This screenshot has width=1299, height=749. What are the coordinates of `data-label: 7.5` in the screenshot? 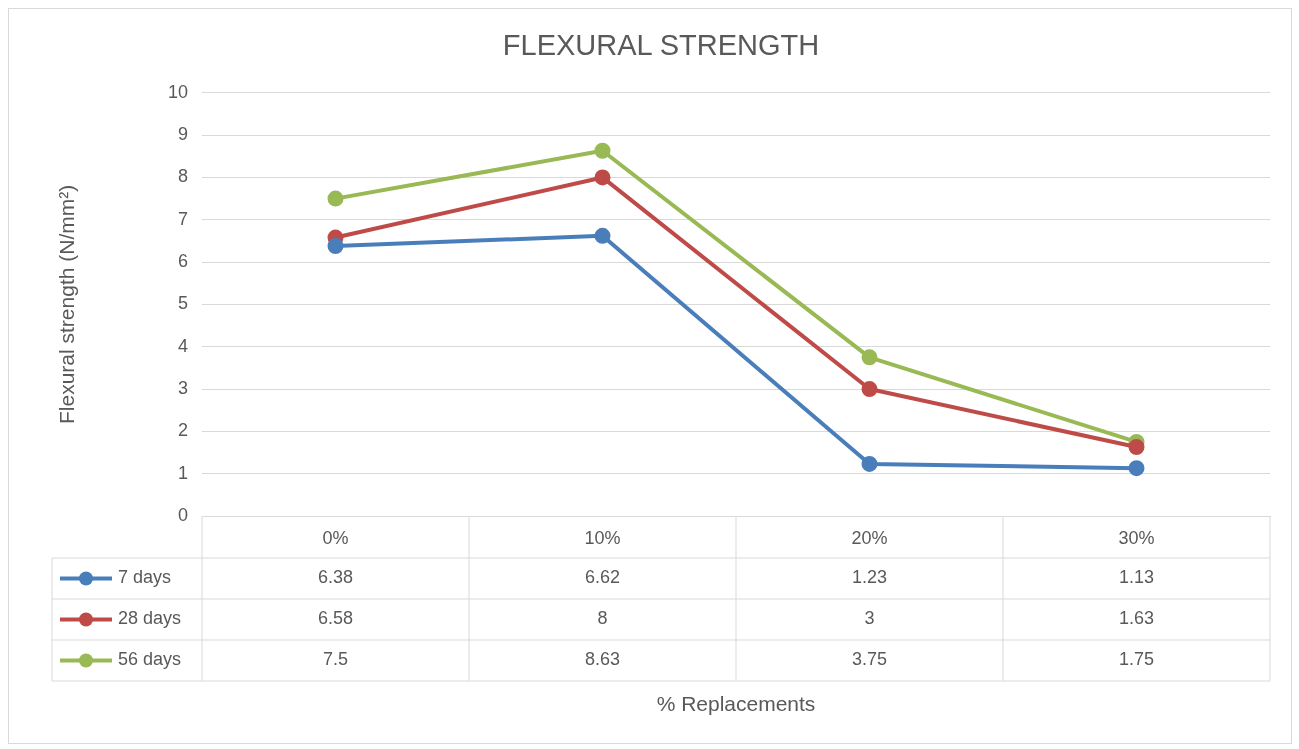 It's located at (335, 659).